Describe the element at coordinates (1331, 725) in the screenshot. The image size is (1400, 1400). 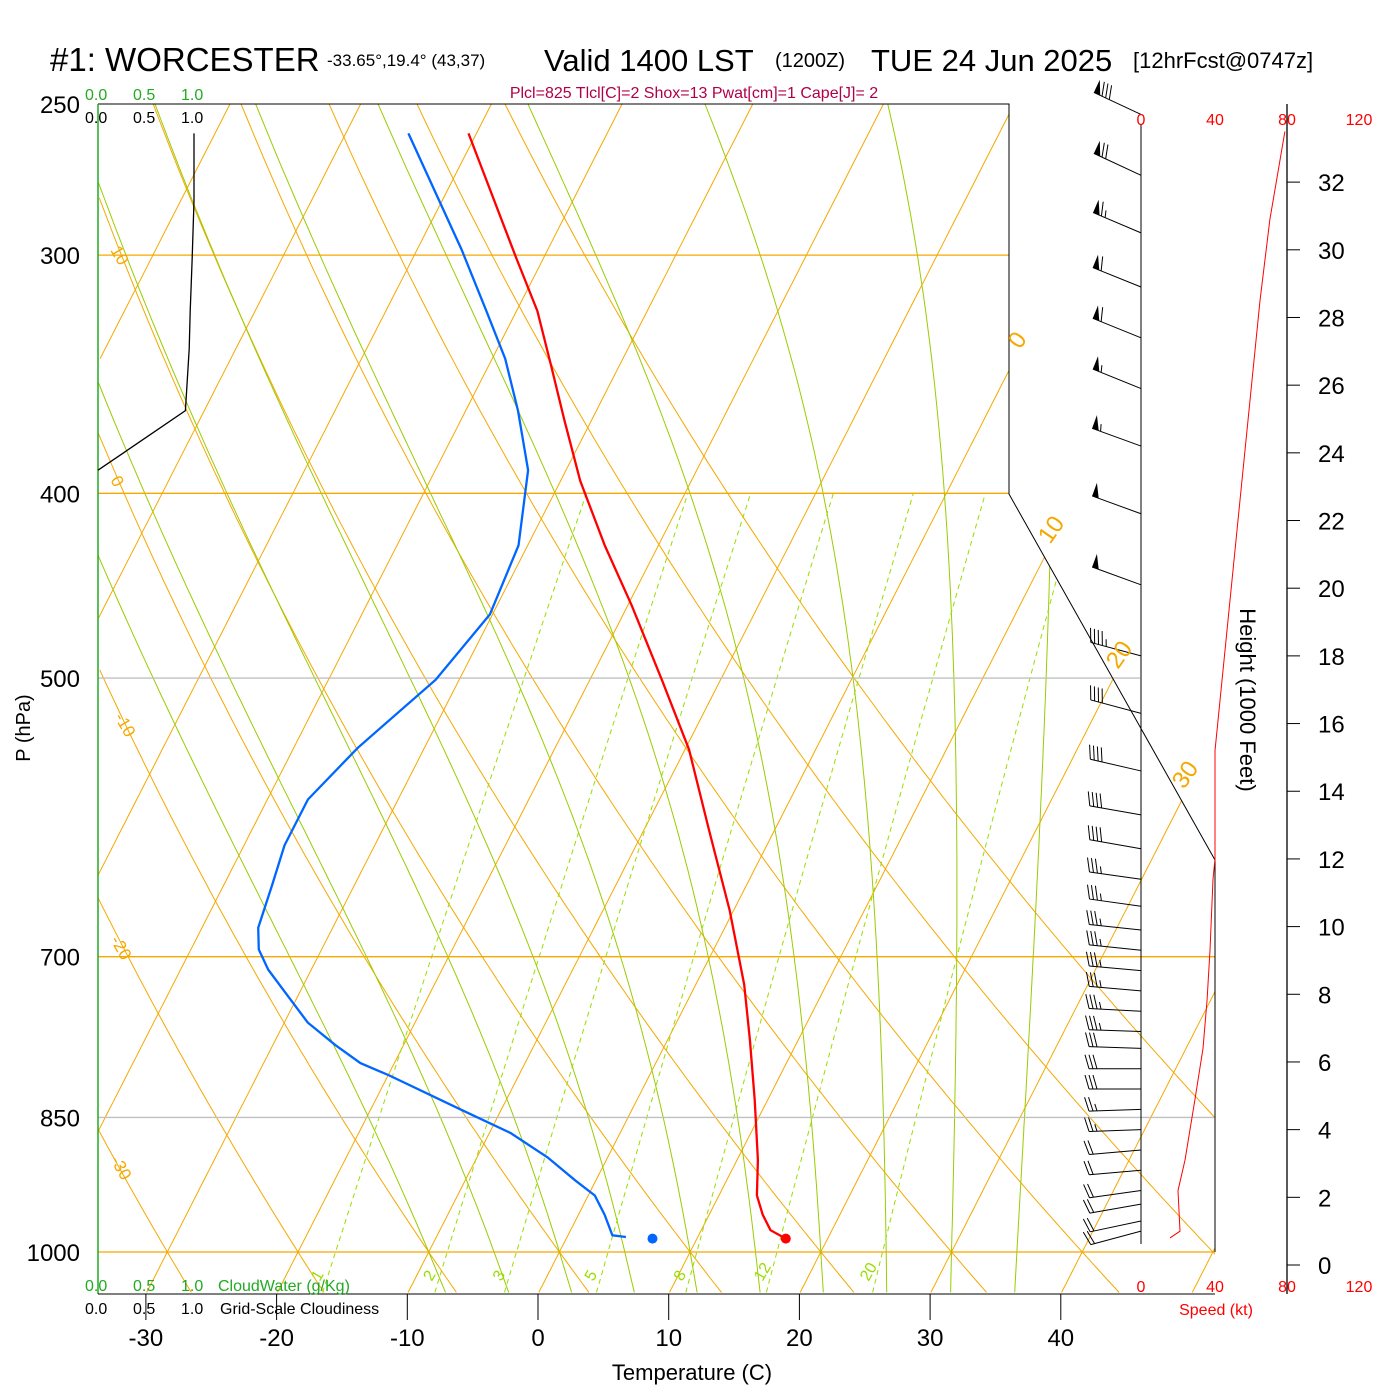
I see `height-tick-label: 16` at that location.